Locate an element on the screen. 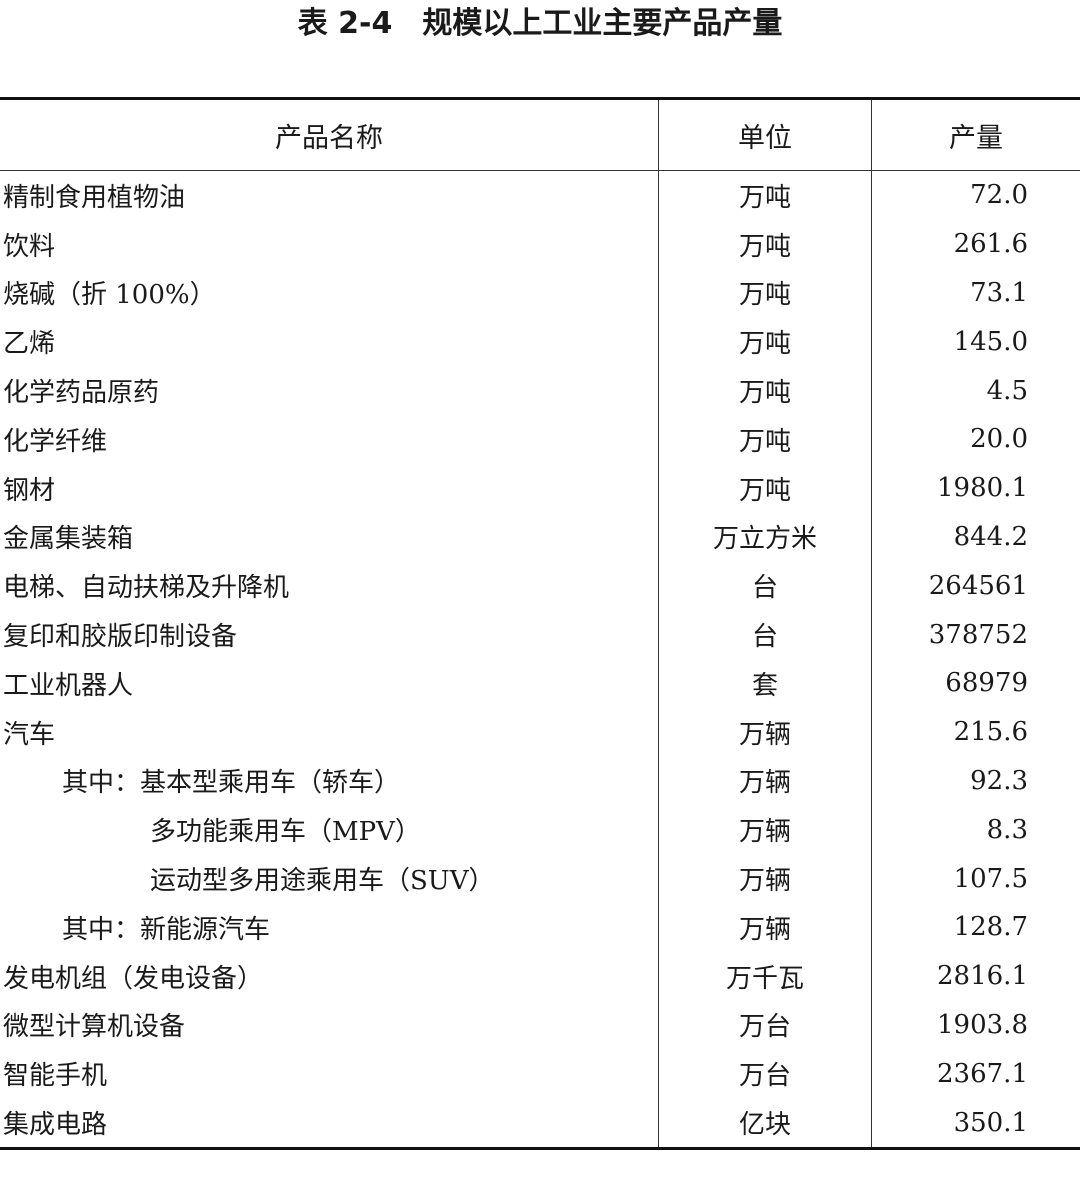 This screenshot has height=1181, width=1080. output-value: 145.0 is located at coordinates (990, 341).